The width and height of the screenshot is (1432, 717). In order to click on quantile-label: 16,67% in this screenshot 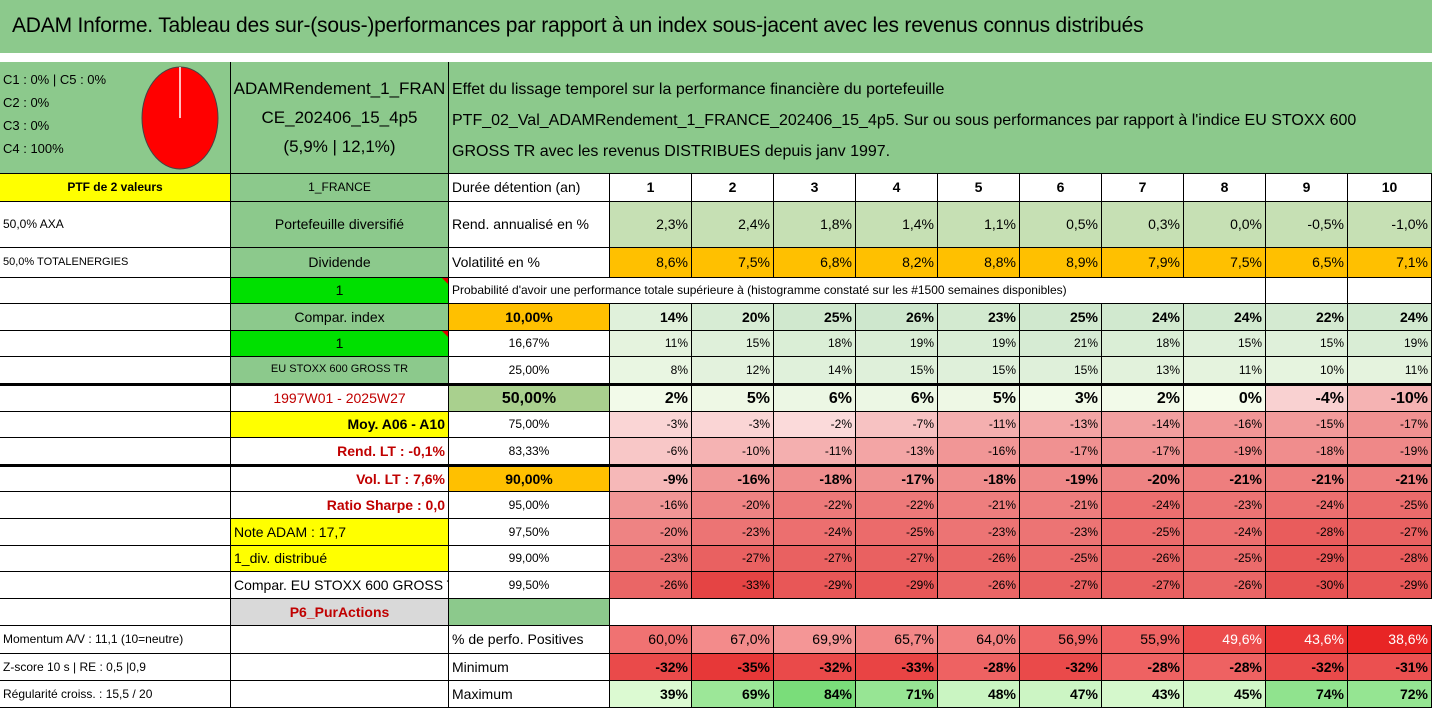, I will do `click(529, 344)`.